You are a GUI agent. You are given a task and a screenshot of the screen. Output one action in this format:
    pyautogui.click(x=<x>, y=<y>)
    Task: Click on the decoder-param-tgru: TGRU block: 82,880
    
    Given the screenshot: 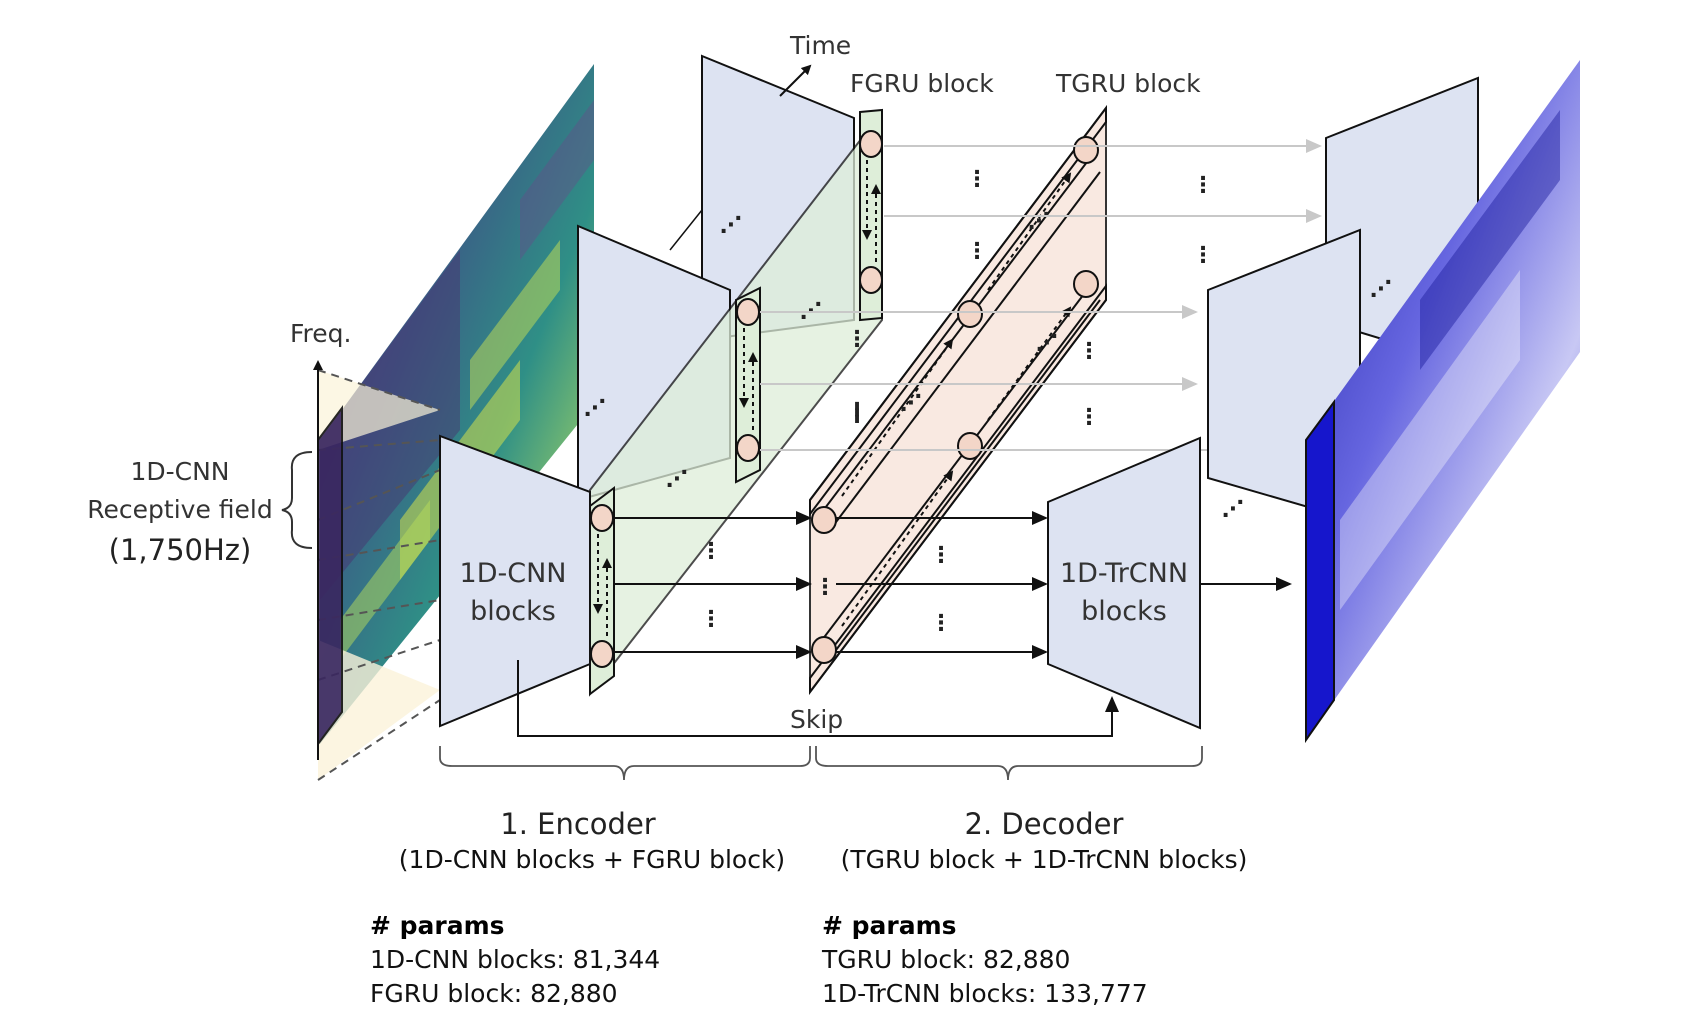 What is the action you would take?
    pyautogui.click(x=945, y=959)
    